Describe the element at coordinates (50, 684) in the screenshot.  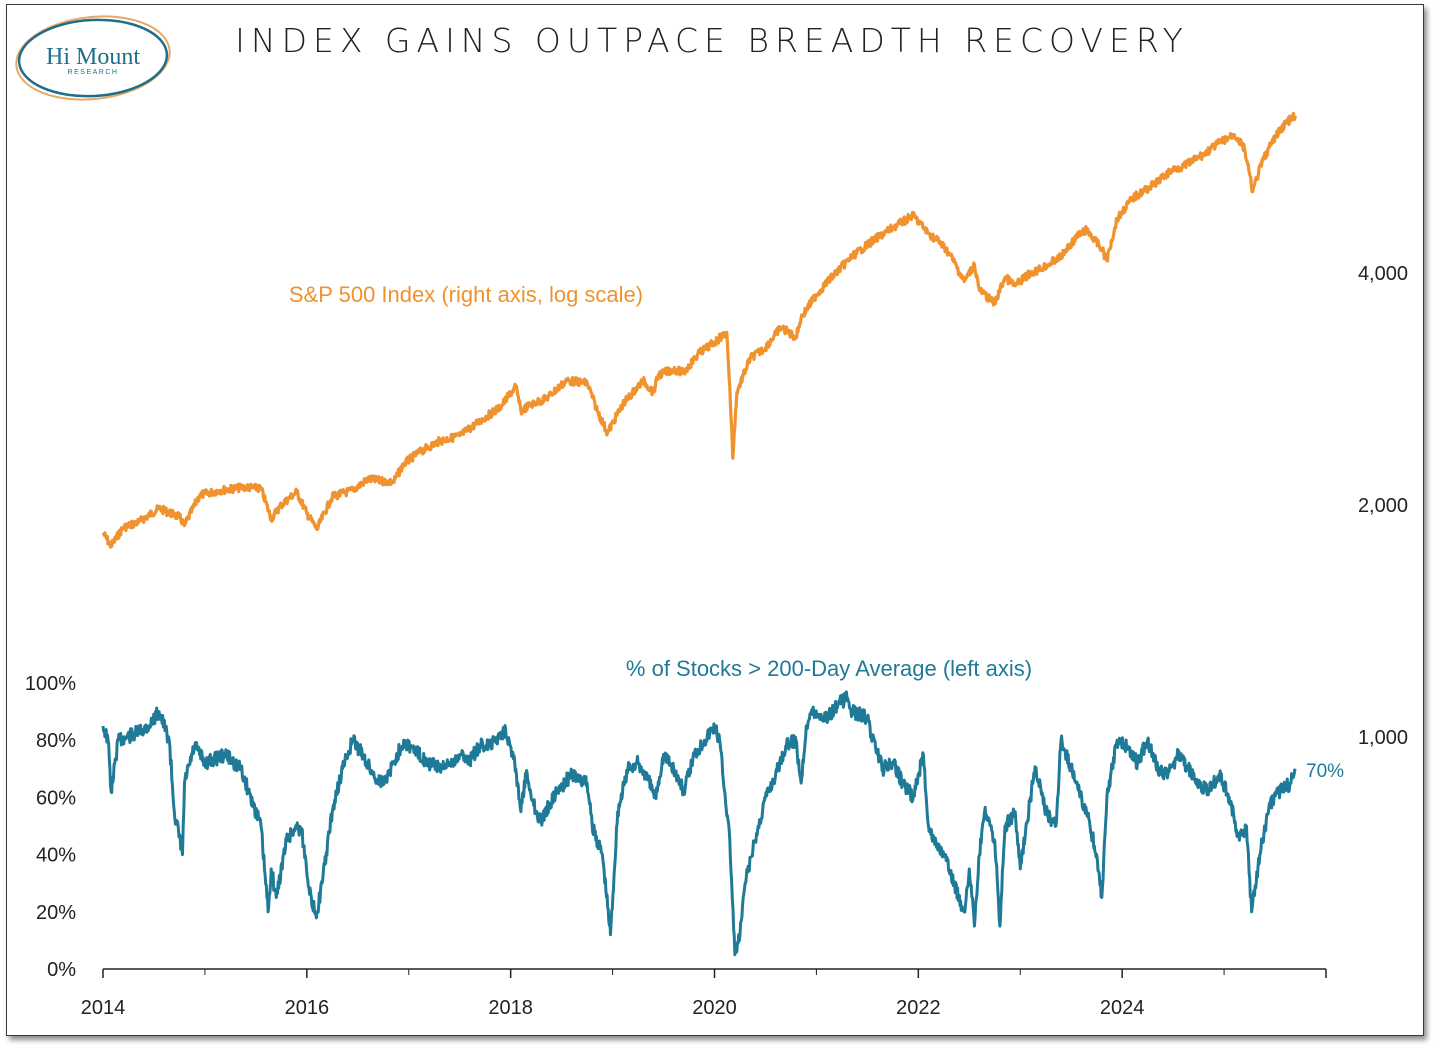
I see `left-tick-label: 100%` at that location.